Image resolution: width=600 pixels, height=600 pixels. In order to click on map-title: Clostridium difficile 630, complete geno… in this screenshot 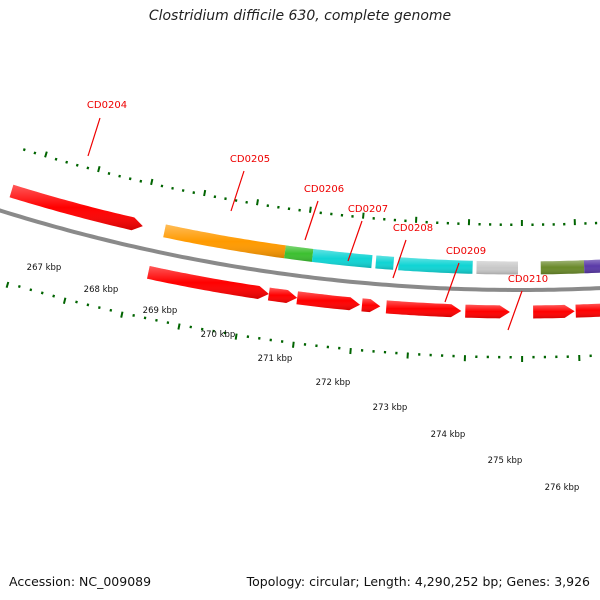, I will do `click(300, 16)`.